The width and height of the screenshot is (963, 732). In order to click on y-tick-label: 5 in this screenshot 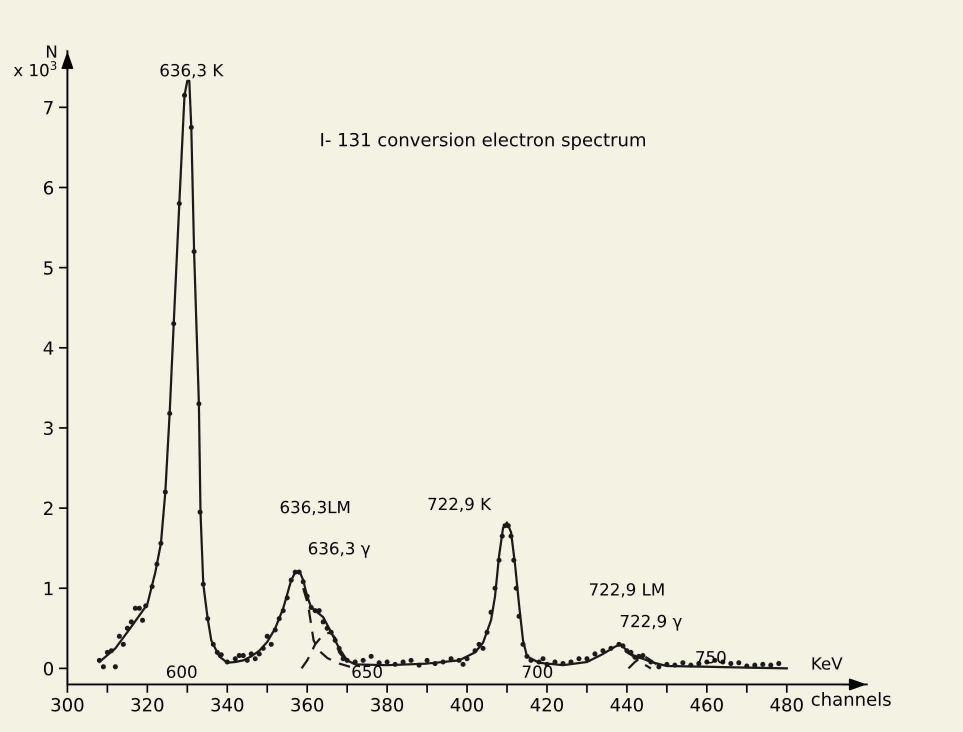, I will do `click(48, 268)`.